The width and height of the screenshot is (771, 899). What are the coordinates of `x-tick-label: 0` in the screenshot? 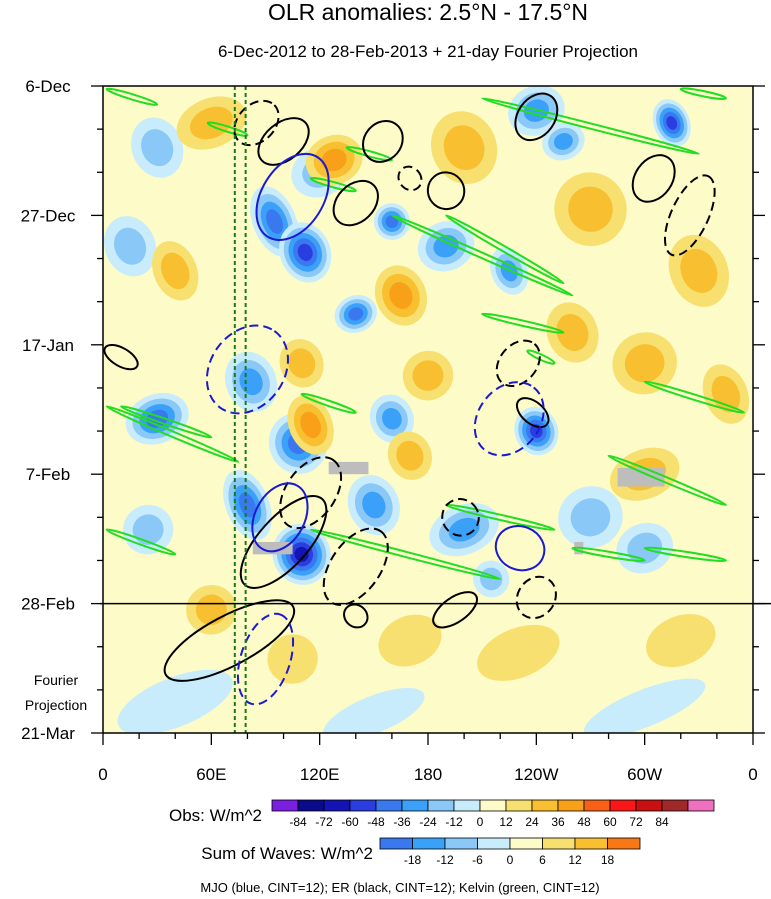 It's located at (752, 774).